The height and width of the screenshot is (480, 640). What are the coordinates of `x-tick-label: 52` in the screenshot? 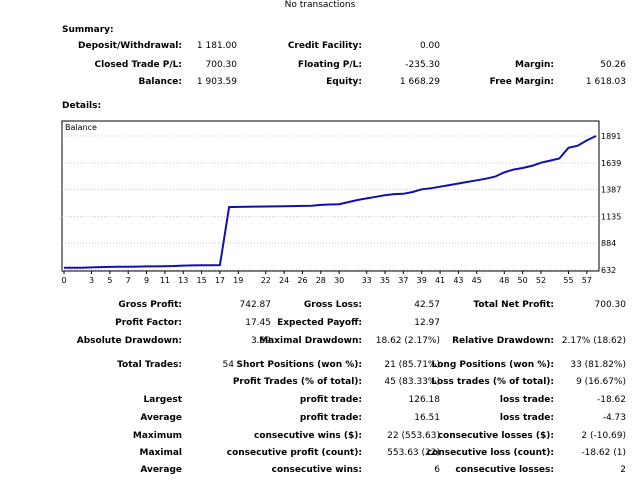 It's located at (541, 280).